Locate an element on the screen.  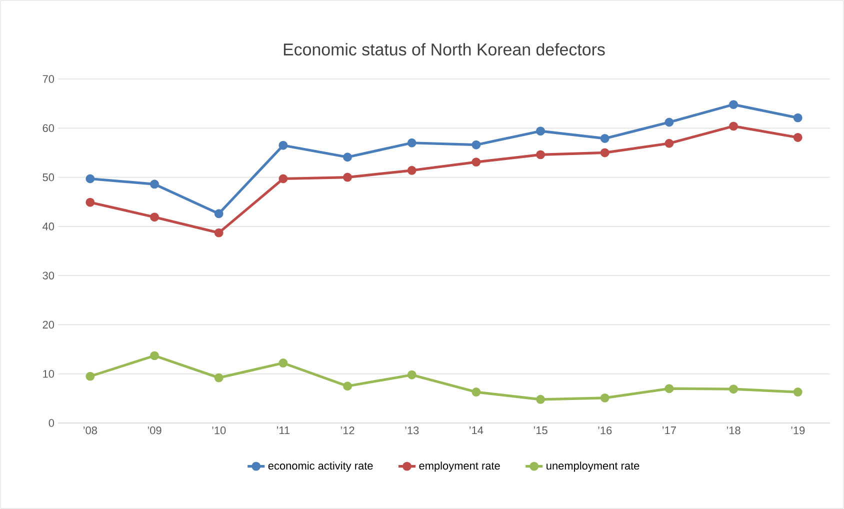
y-tick-label: 10 is located at coordinates (48, 374).